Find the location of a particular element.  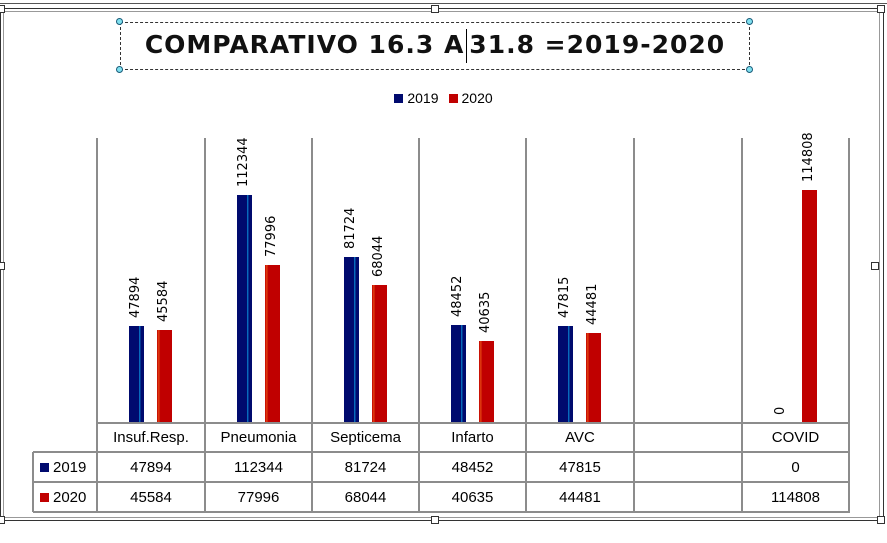

data-label-2020: 45584 is located at coordinates (163, 301).